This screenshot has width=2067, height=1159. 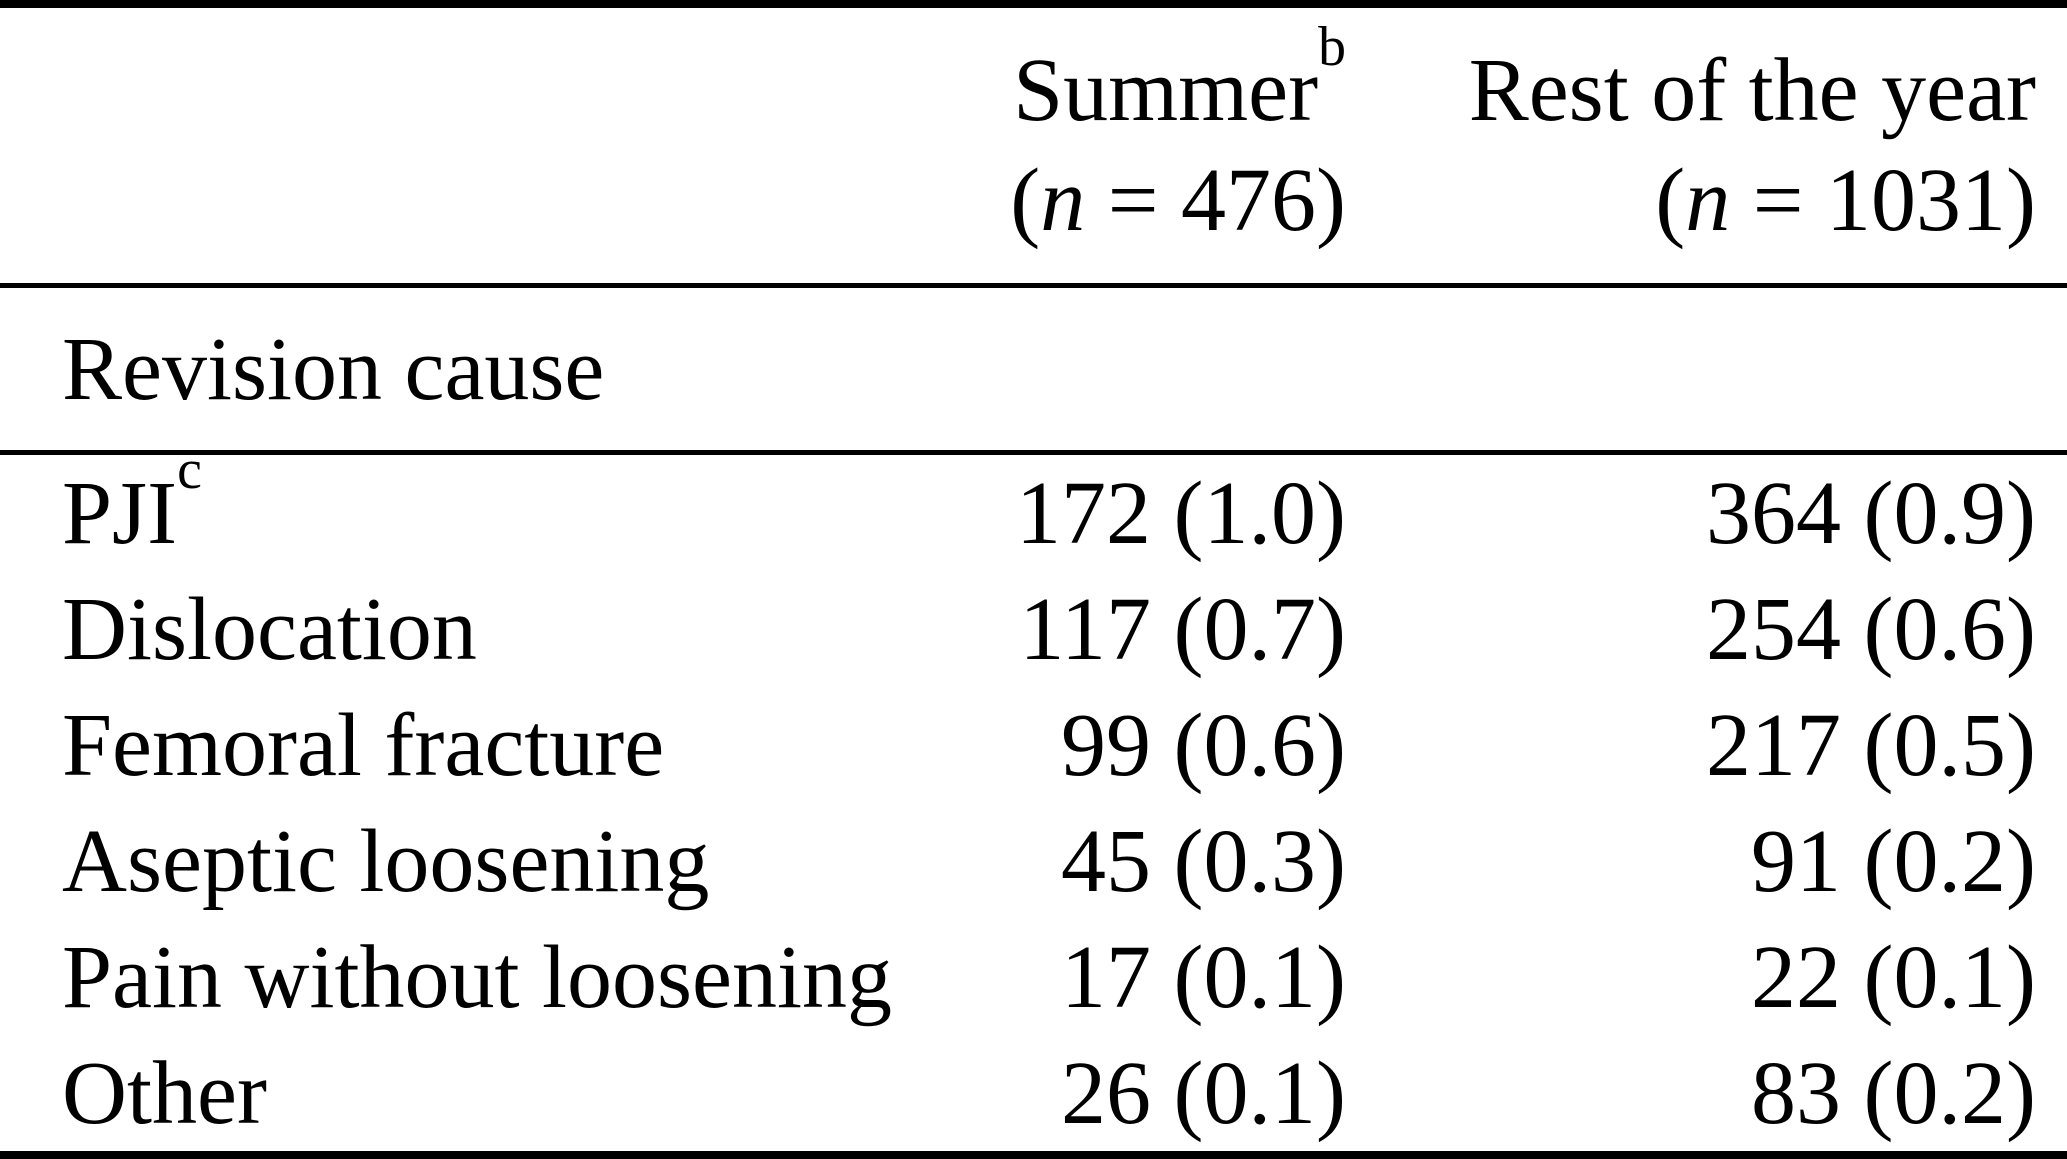 I want to click on row-label-text: Other, so click(x=164, y=1093).